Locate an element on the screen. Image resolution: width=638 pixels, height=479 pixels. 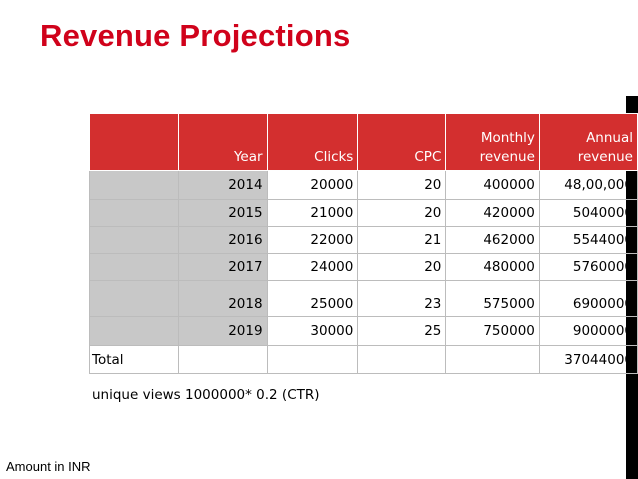
table-row: 2018 25000 23 575000 6900000 is located at coordinates (363, 298).